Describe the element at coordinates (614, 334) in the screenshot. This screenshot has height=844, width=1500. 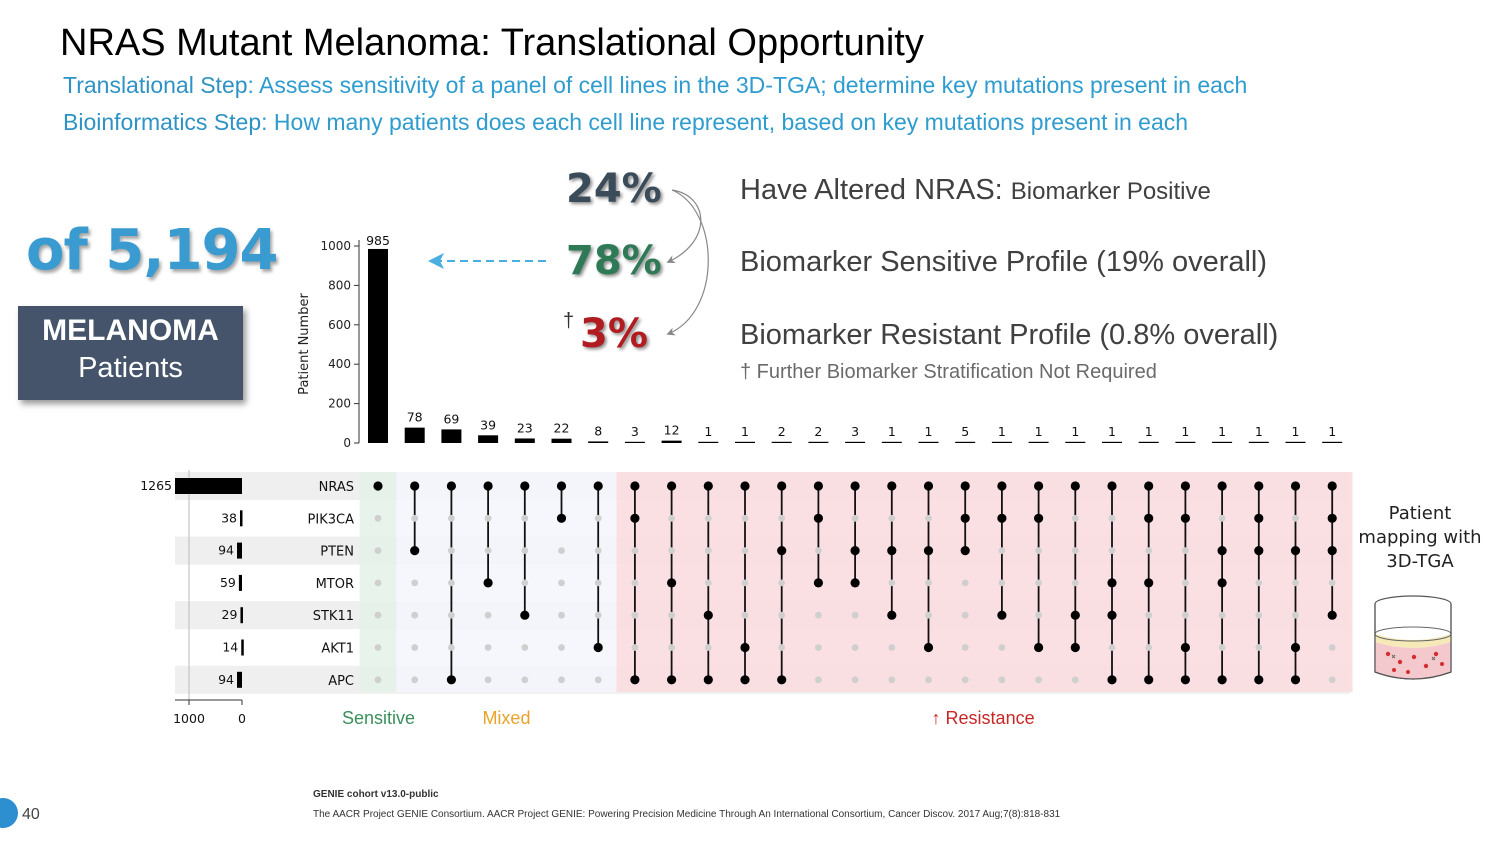
I see `pct-resistant: 3%` at that location.